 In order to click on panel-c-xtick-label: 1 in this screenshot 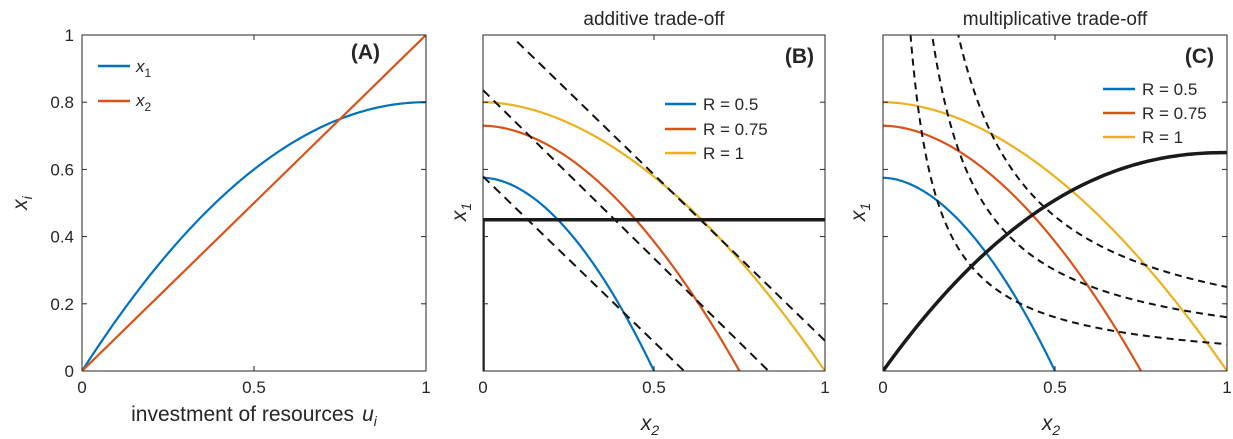, I will do `click(1226, 387)`.